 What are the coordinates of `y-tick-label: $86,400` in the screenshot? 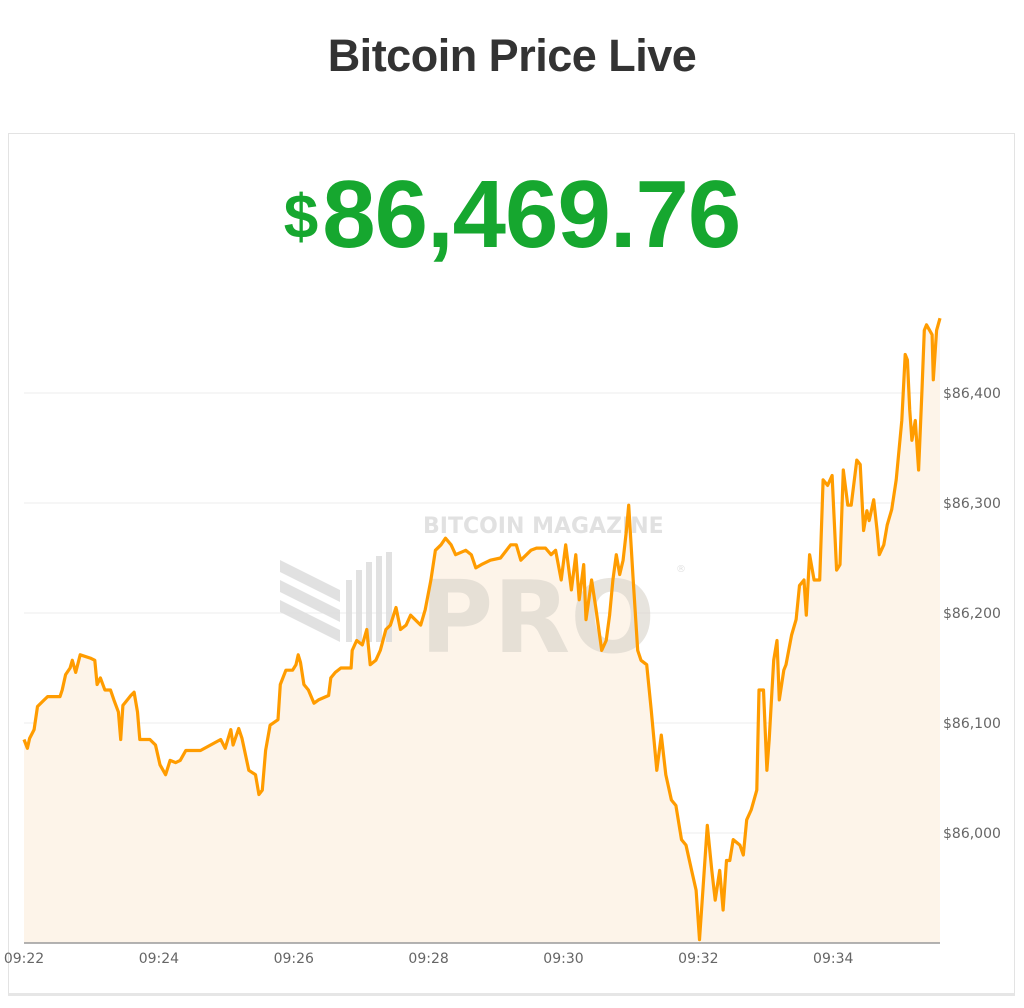 It's located at (972, 394).